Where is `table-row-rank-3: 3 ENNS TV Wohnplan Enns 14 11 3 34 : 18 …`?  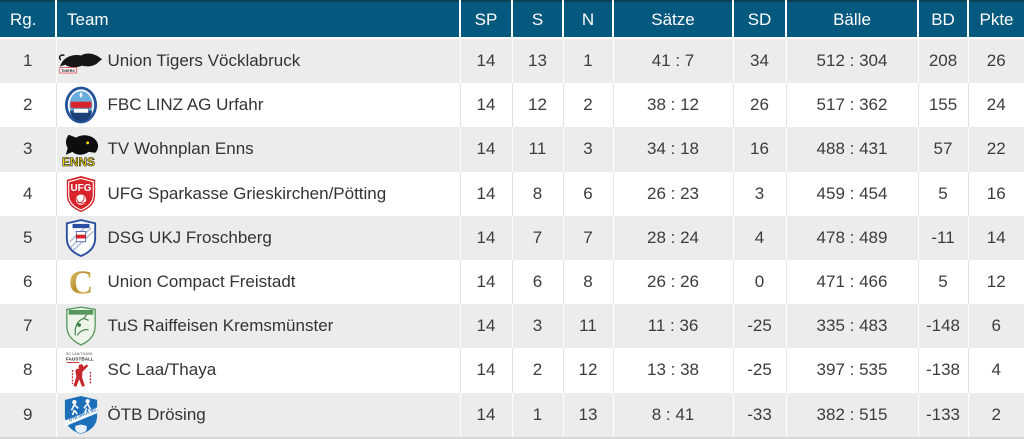 table-row-rank-3: 3 ENNS TV Wohnplan Enns 14 11 3 34 : 18 … is located at coordinates (512, 149).